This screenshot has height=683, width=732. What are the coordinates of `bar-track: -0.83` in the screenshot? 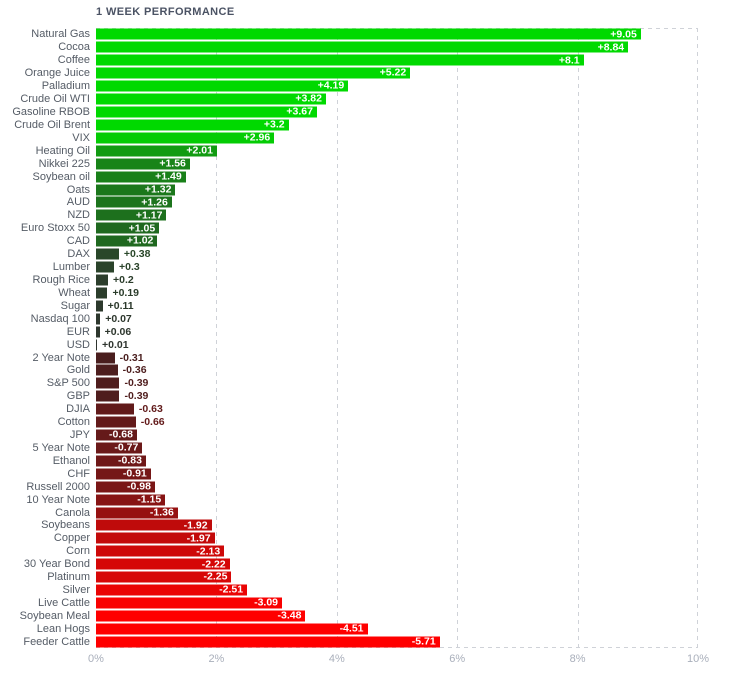 It's located at (397, 460).